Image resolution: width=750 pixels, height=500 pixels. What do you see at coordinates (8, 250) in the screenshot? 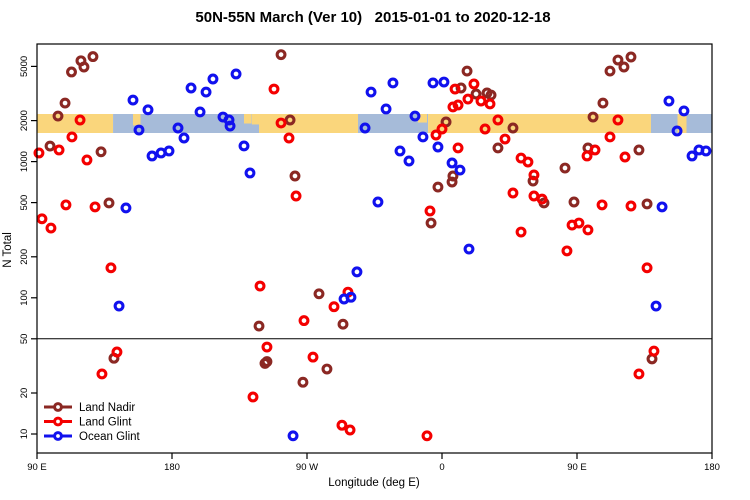
I see `y-axis-title: N Total` at bounding box center [8, 250].